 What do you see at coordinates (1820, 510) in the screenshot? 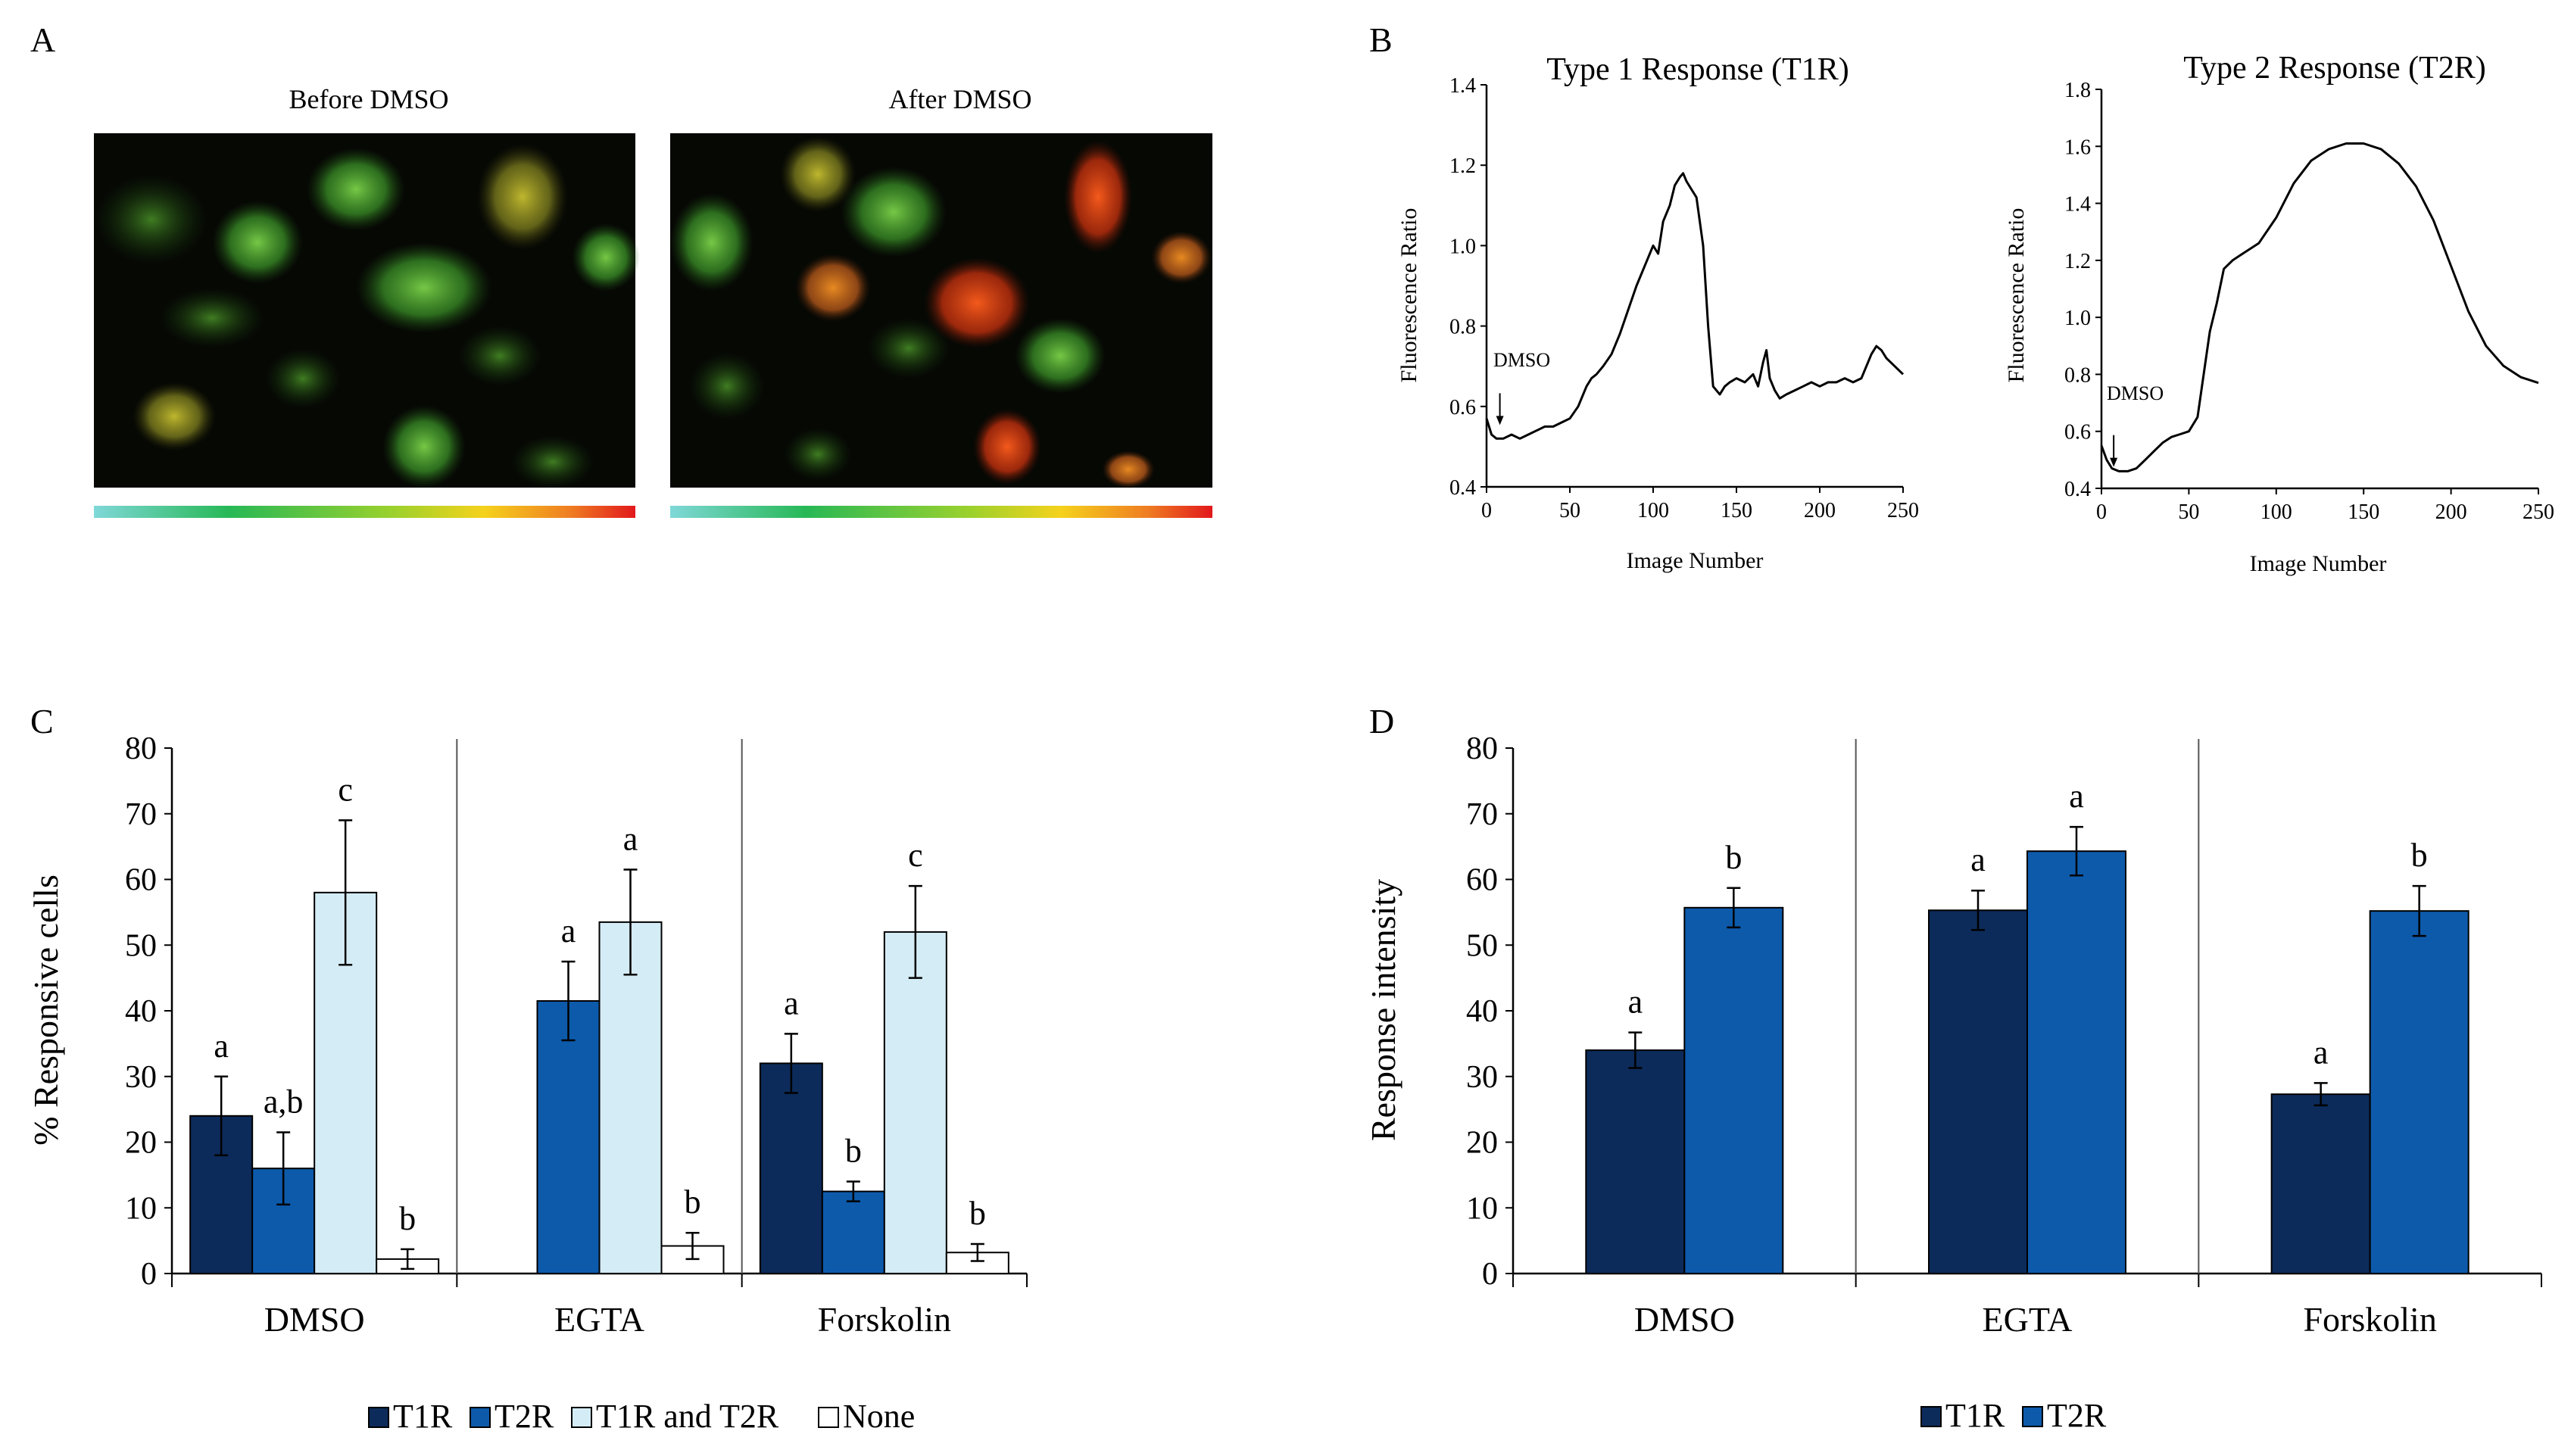
I see `b1-x-tick-label: 200` at bounding box center [1820, 510].